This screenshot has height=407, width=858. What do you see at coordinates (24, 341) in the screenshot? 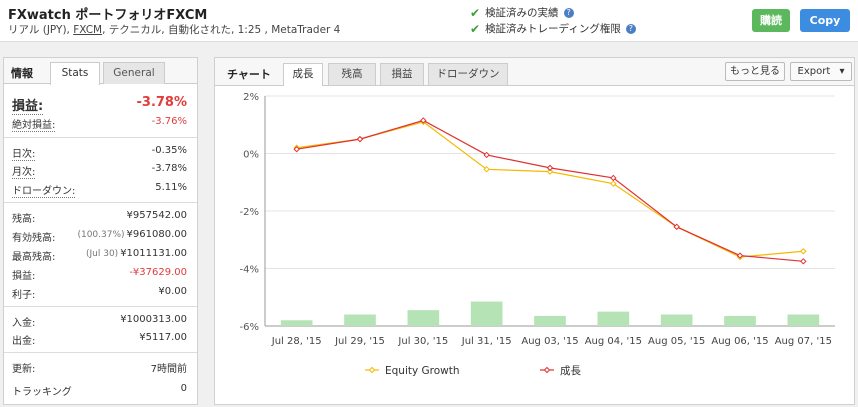
I see `withdrawals-label: 出金:` at bounding box center [24, 341].